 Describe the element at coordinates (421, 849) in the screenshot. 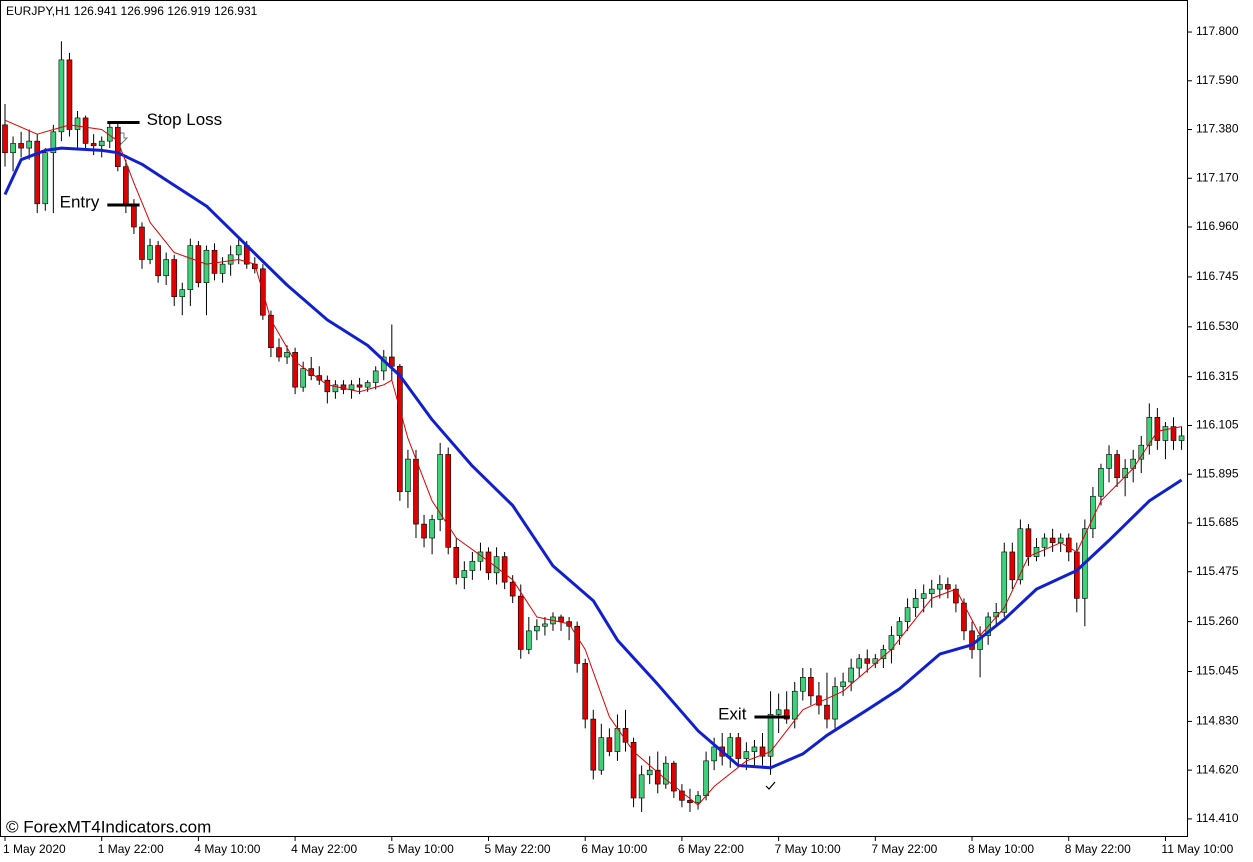

I see `x-tick-label: 5 May 10:00` at that location.